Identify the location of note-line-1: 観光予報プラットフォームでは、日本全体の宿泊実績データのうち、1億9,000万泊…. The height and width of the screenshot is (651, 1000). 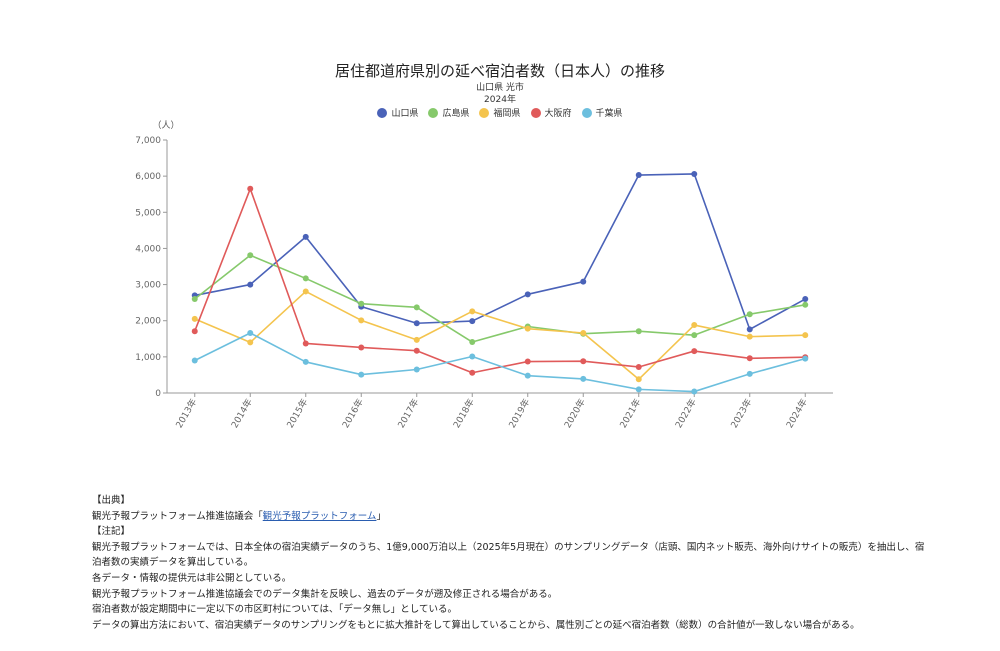
(508, 555).